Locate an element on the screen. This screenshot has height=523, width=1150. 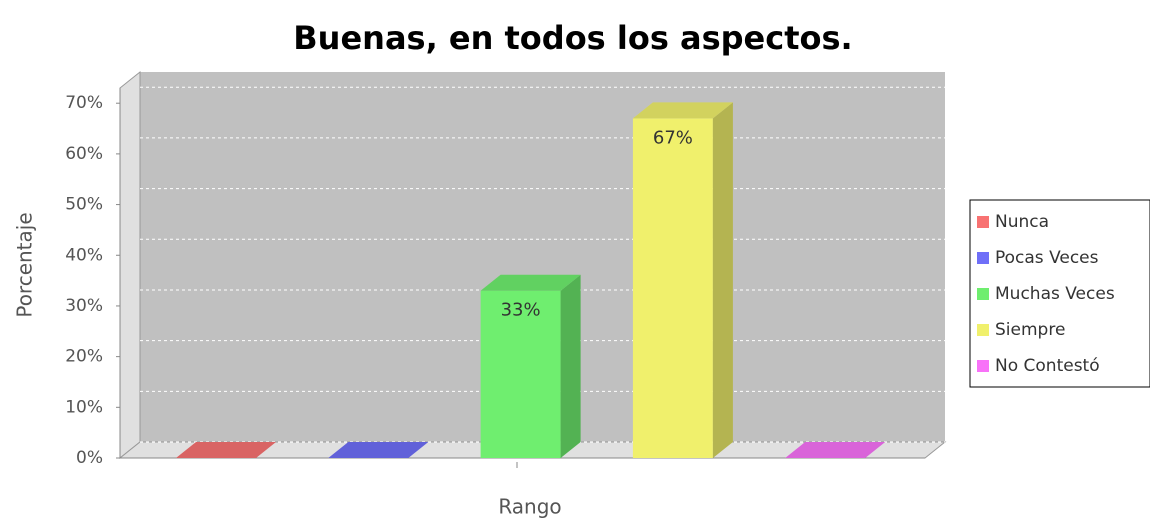
legend is located at coordinates (1059, 293).